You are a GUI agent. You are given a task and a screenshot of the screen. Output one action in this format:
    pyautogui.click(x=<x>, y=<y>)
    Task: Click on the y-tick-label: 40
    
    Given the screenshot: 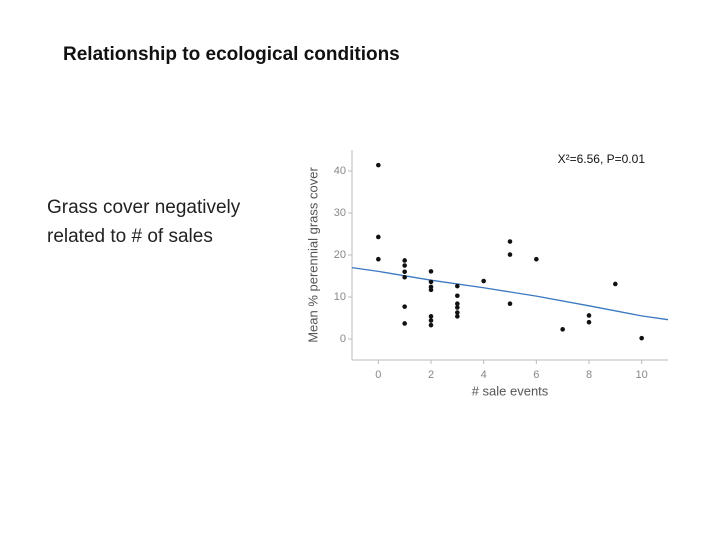 What is the action you would take?
    pyautogui.click(x=340, y=171)
    